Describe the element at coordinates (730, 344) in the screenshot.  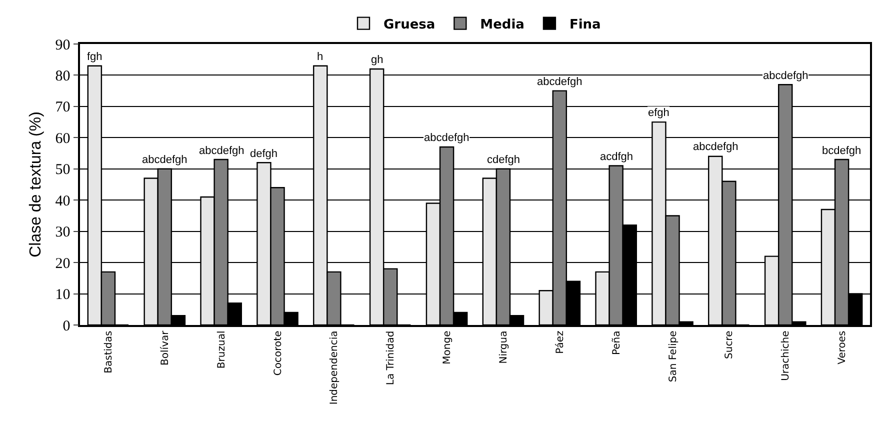
I see `x-tick-label: Sucre` at that location.